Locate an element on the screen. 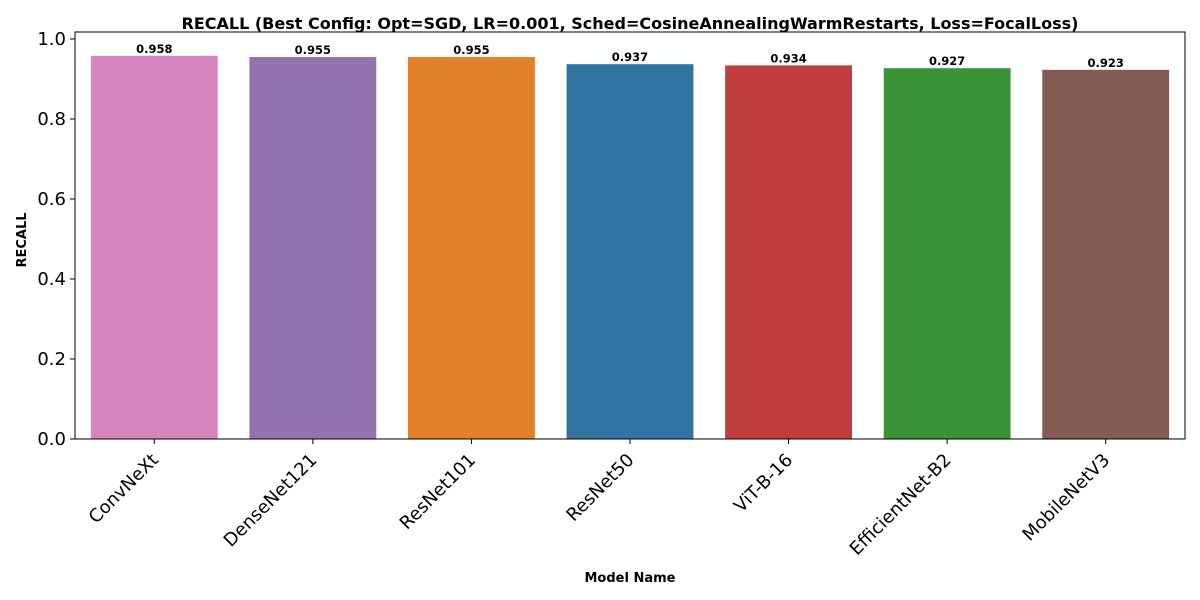  bar-value-label: 0.923 is located at coordinates (1106, 63).